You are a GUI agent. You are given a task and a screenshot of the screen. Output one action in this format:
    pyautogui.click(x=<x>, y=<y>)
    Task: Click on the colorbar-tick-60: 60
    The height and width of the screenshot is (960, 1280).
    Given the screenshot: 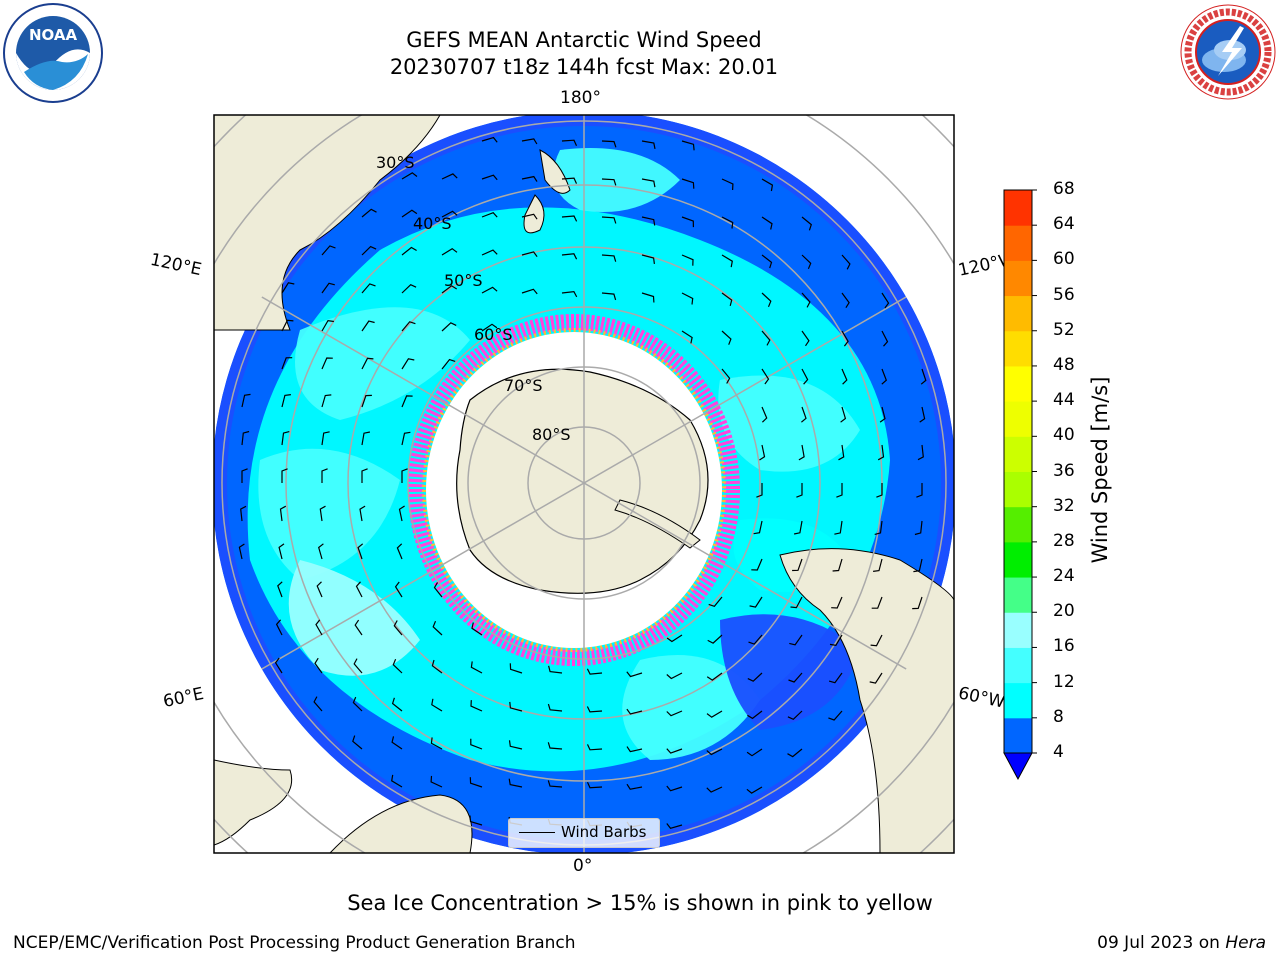 What is the action you would take?
    pyautogui.click(x=1064, y=259)
    